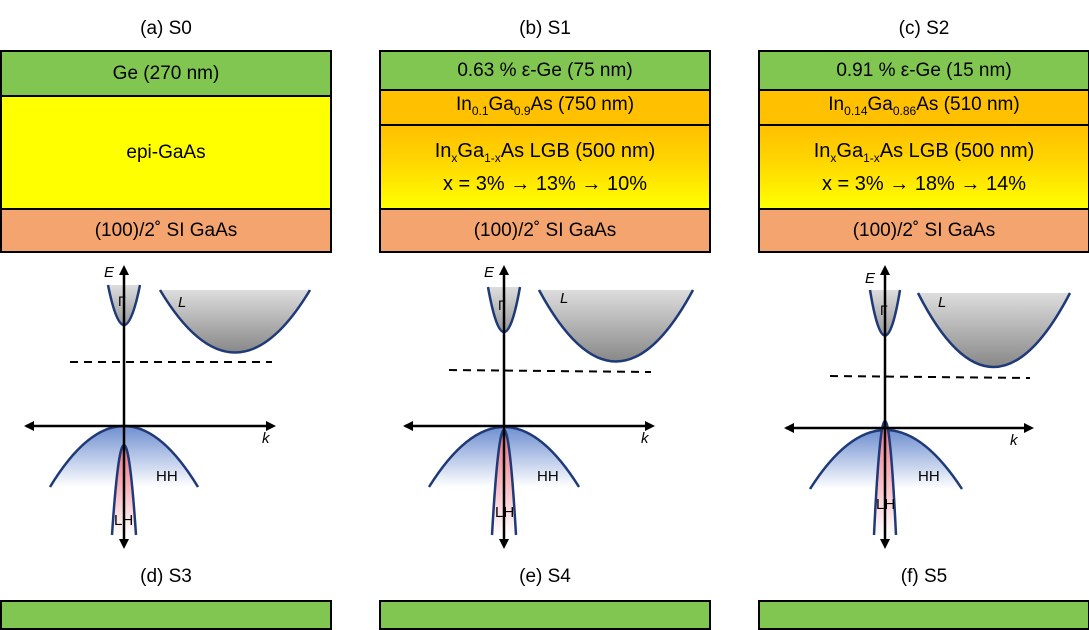  Describe the element at coordinates (166, 615) in the screenshot. I see `s3-top-layer` at that location.